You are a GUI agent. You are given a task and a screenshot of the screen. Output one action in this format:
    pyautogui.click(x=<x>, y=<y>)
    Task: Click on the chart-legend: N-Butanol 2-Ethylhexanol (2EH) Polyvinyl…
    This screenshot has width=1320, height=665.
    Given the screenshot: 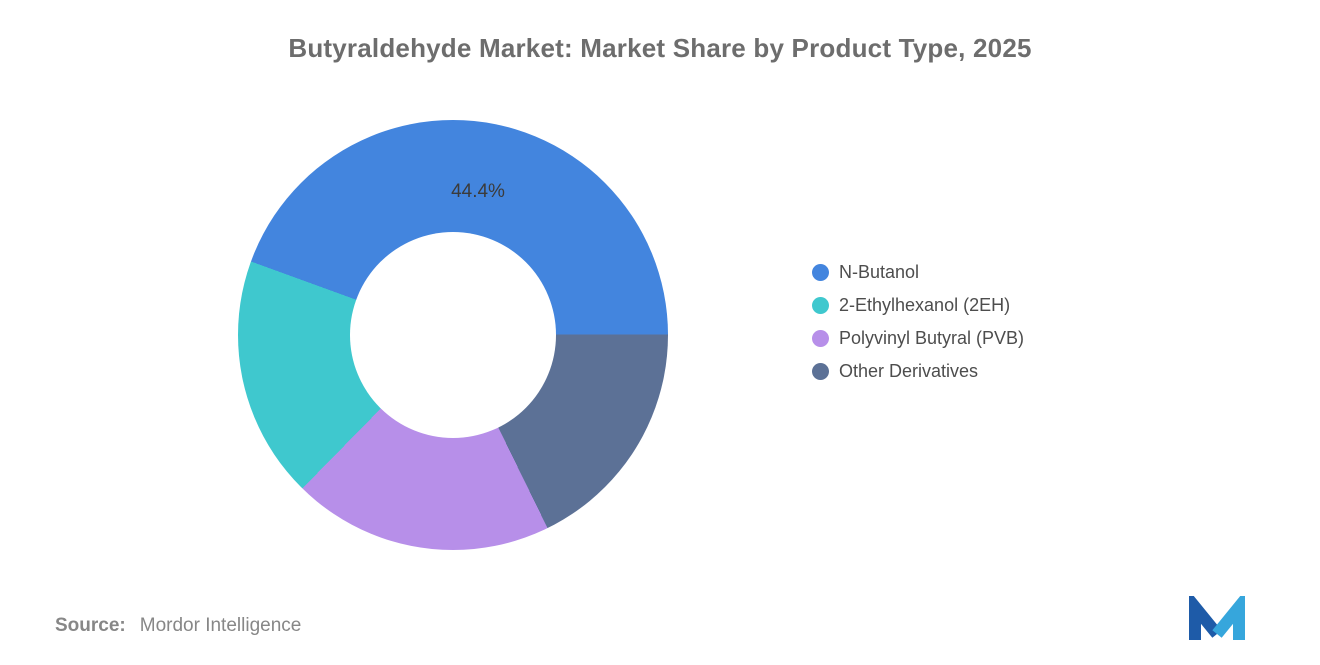 What is the action you would take?
    pyautogui.click(x=918, y=322)
    